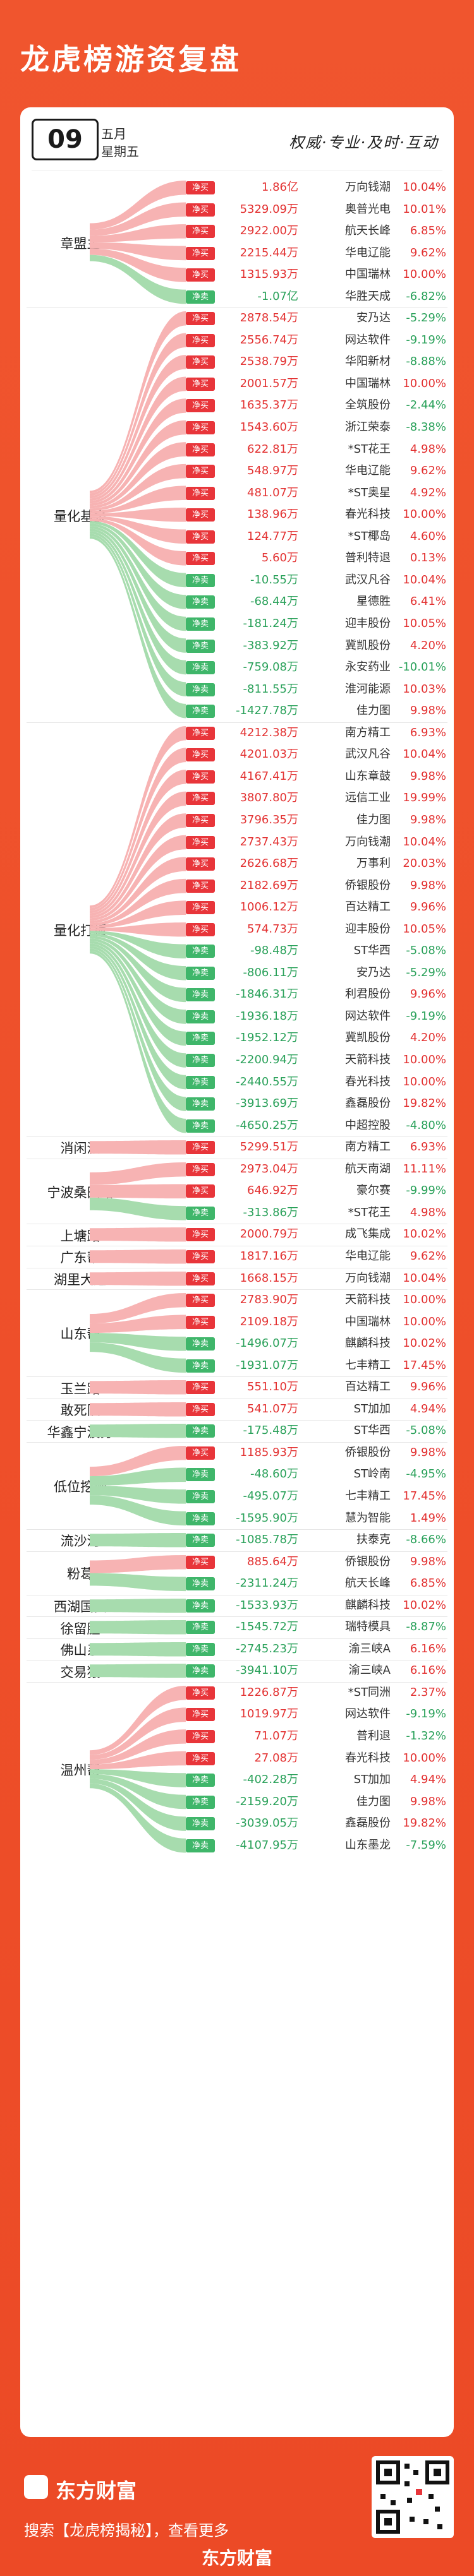 The height and width of the screenshot is (2576, 474). I want to click on table-row: 净买 5299.51万 南方精工 6.93%, so click(237, 1147).